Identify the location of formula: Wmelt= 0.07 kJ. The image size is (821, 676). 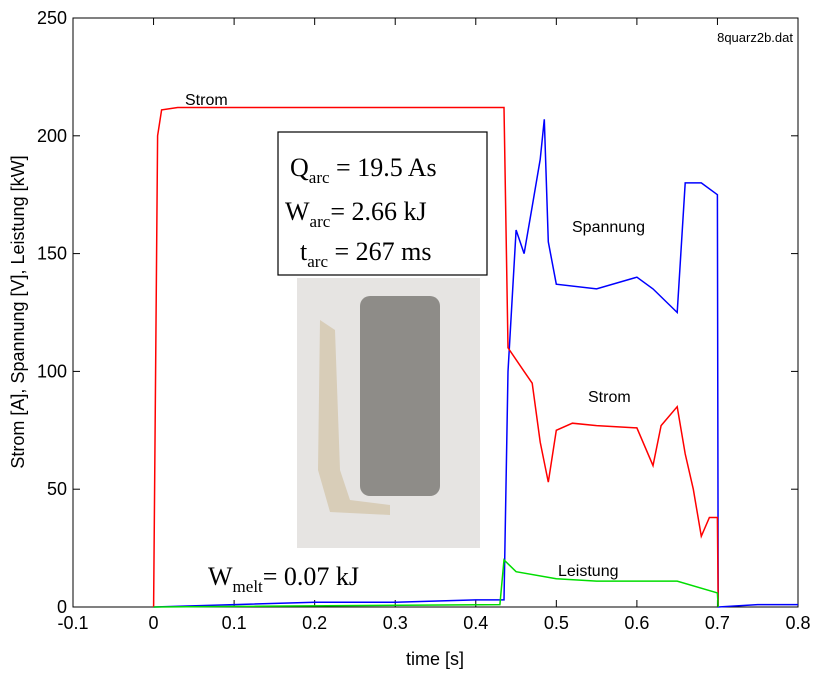
(283, 579).